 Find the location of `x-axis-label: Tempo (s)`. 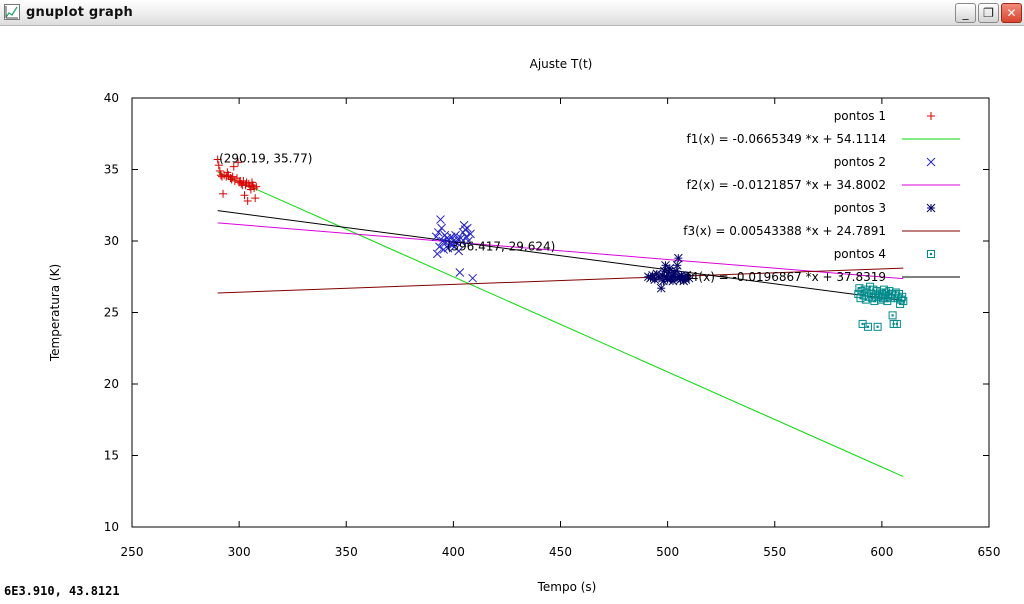

x-axis-label: Tempo (s) is located at coordinates (567, 587).